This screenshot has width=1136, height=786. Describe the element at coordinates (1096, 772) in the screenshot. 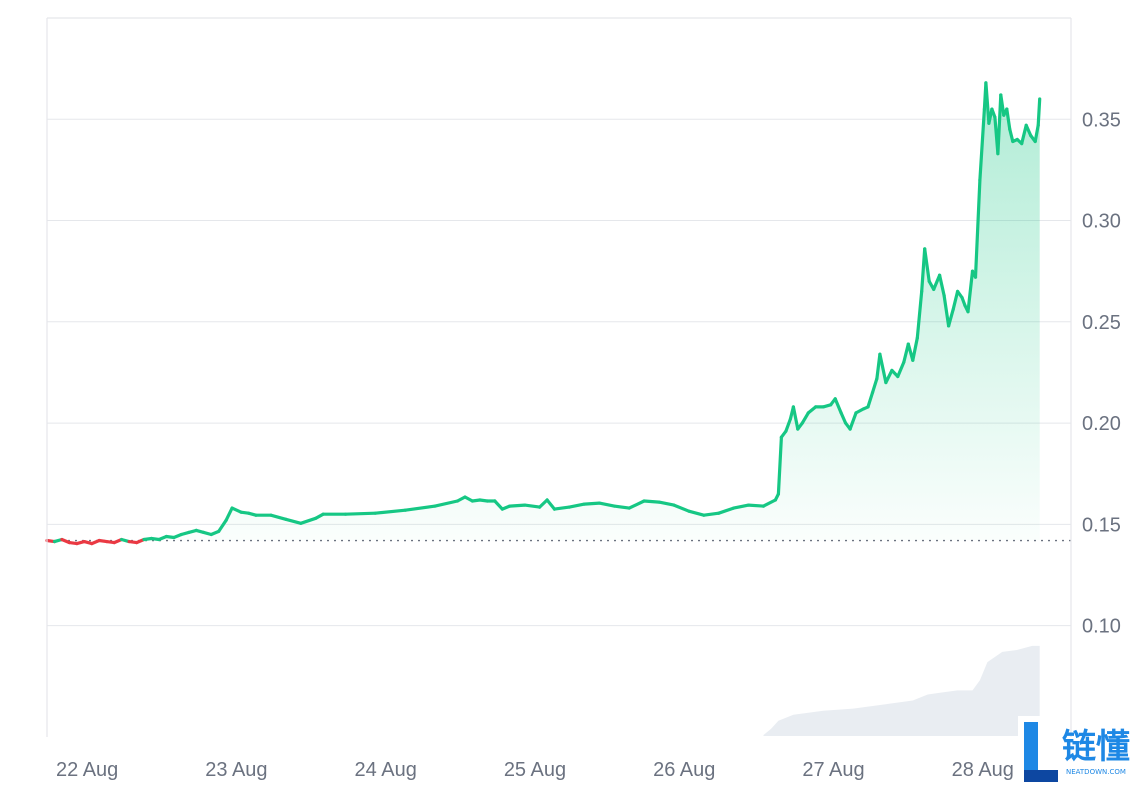

I see `watermark-subtext: NEATDOWN.COM` at that location.